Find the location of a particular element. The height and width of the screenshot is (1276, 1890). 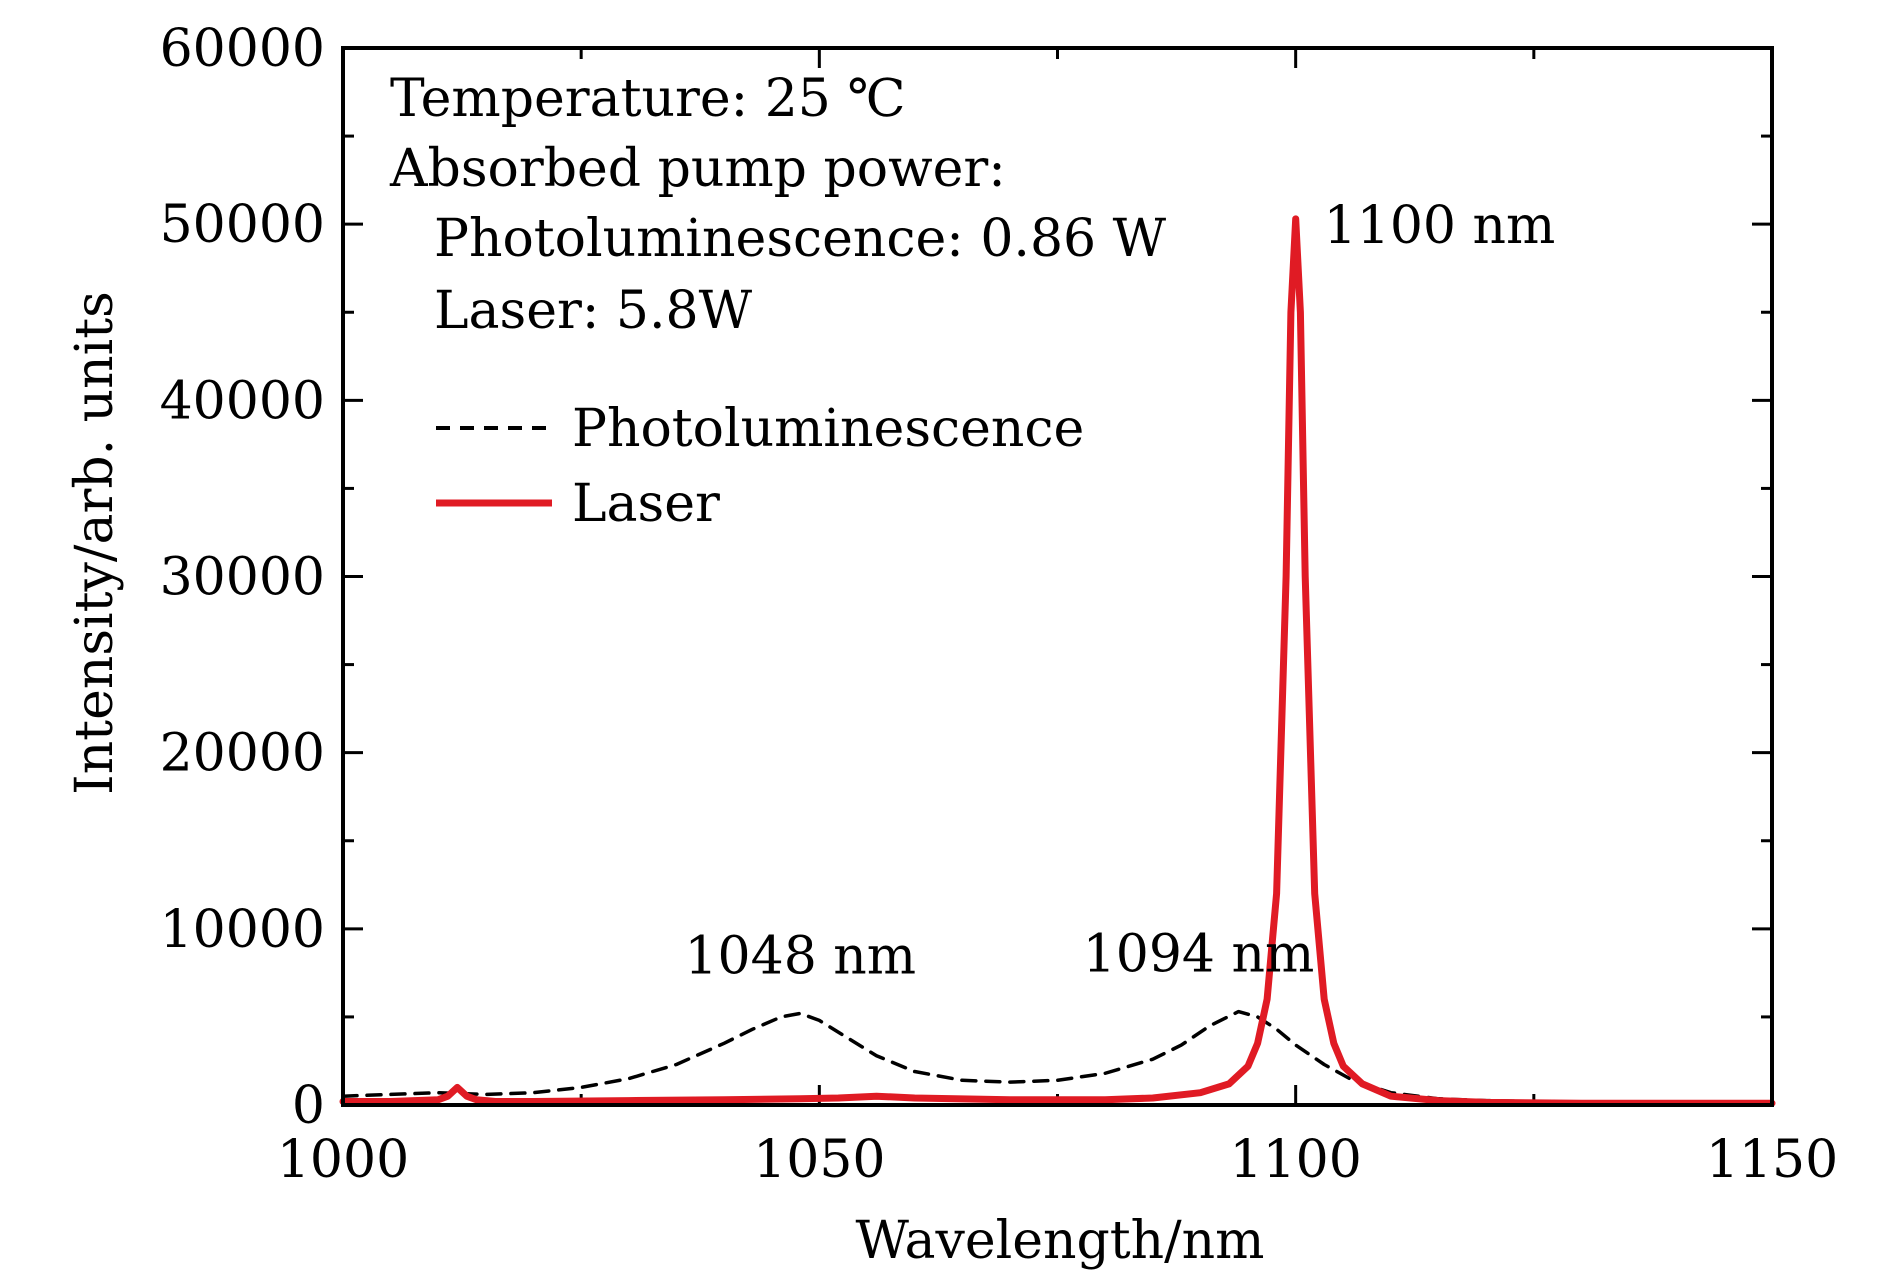

annotation-temperature: Temperature: 25 ℃ is located at coordinates (648, 99).